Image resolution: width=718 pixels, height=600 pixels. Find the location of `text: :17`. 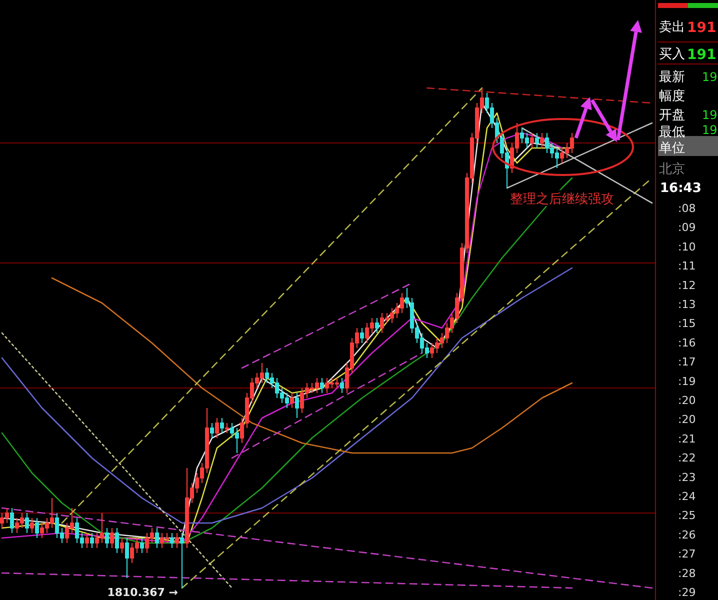

text: :17 is located at coordinates (687, 362).